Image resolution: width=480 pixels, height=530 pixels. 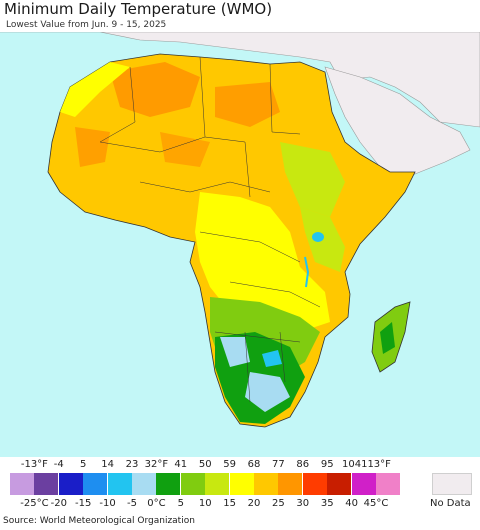 I want to click on legend-label: 68, so click(x=254, y=464).